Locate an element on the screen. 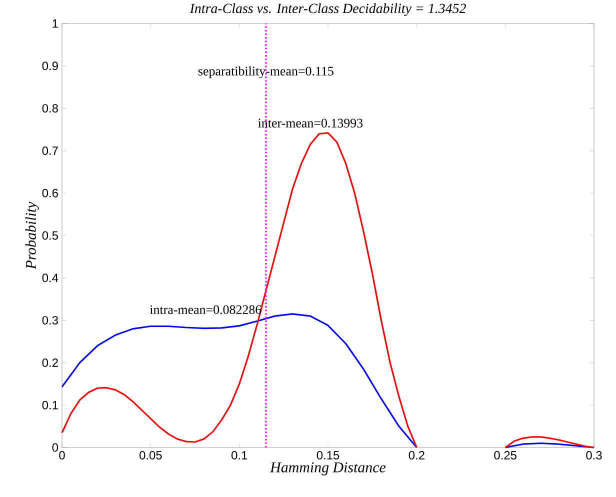 This screenshot has width=616, height=497. y-tick-label: 0.8 is located at coordinates (50, 108).